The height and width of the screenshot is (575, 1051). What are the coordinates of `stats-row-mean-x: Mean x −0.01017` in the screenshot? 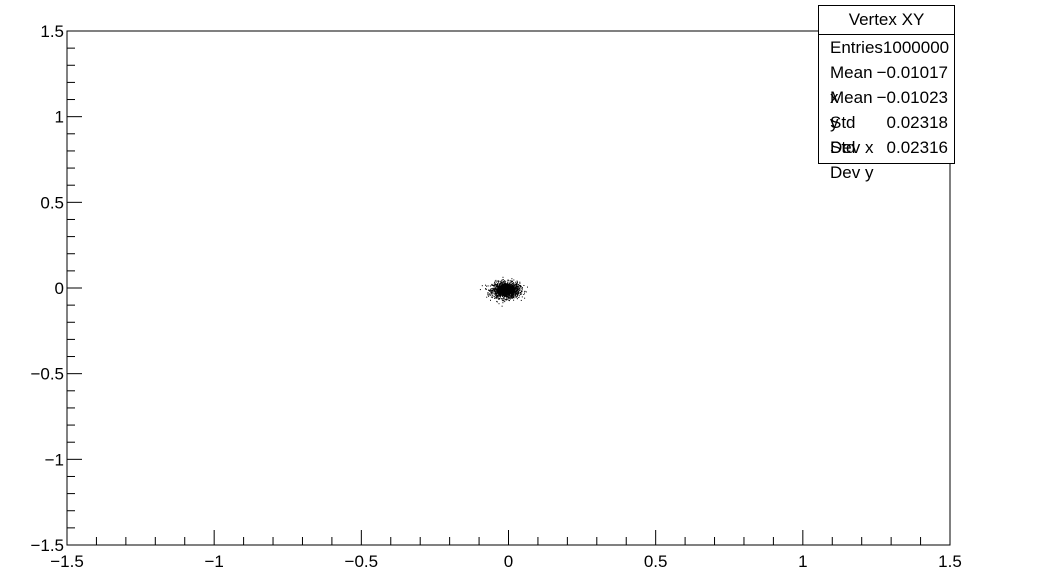 It's located at (886, 83).